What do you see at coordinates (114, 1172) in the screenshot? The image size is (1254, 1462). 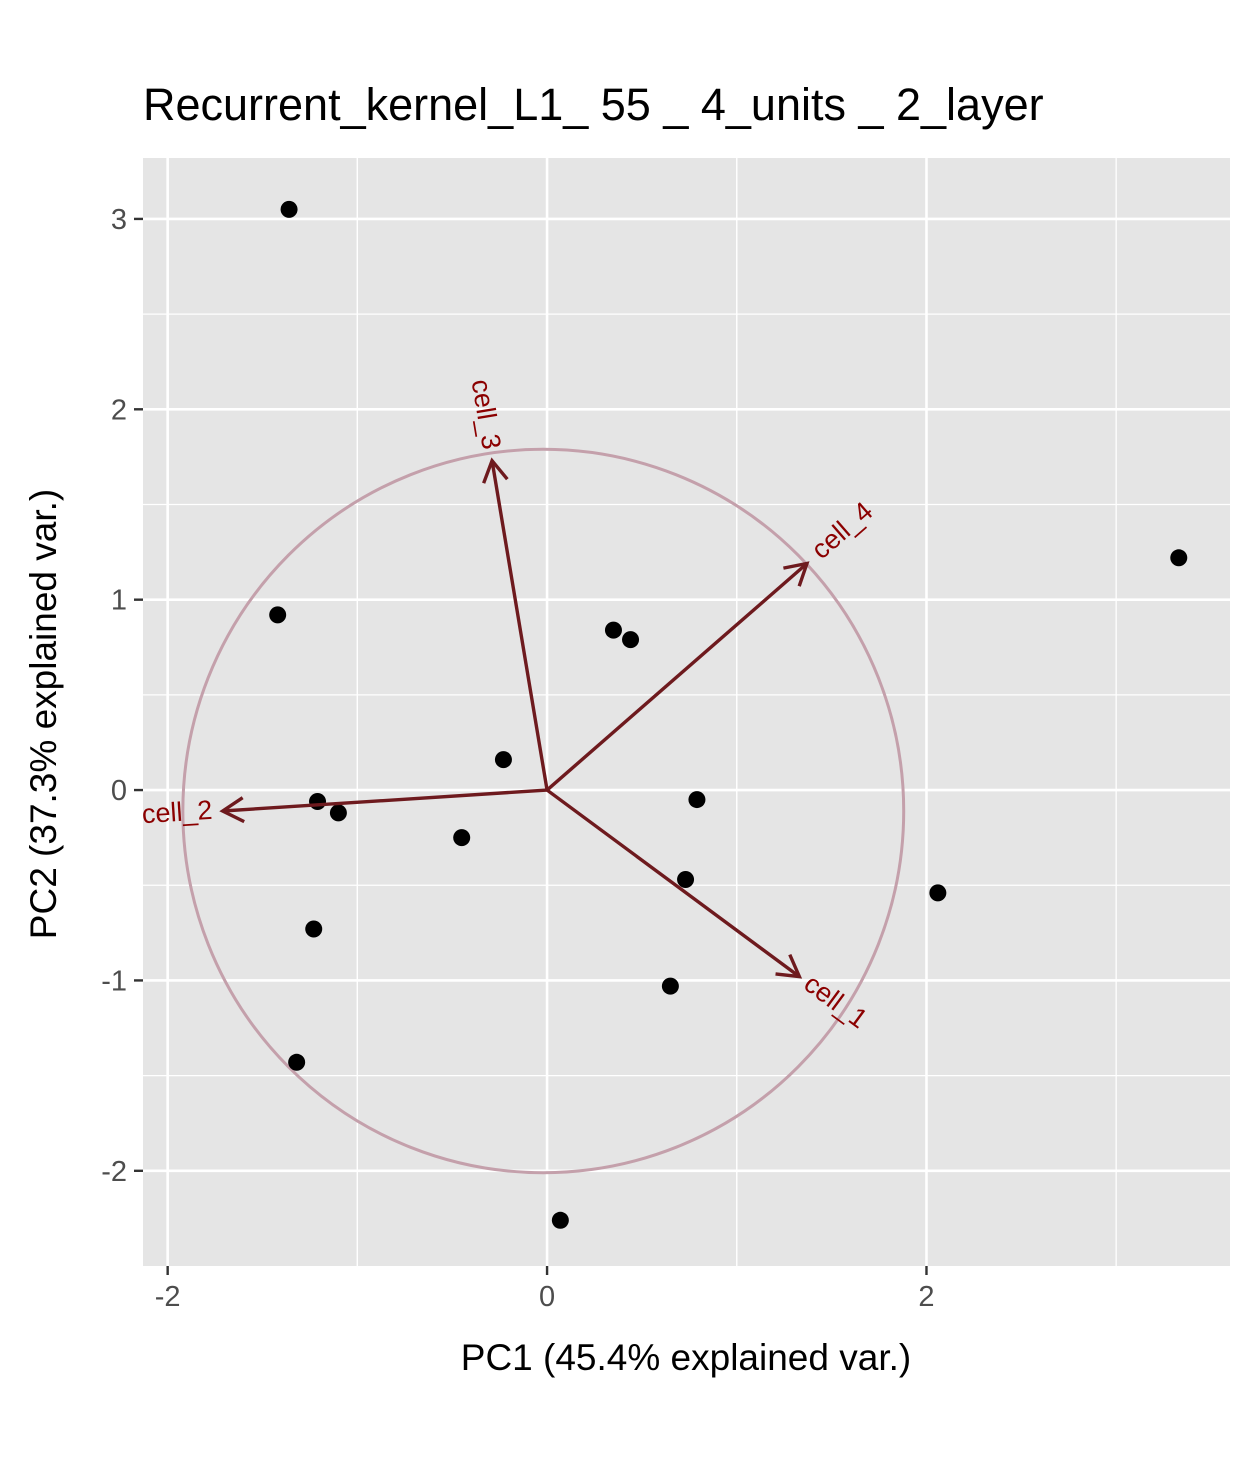 I see `y-tick-label: -2` at bounding box center [114, 1172].